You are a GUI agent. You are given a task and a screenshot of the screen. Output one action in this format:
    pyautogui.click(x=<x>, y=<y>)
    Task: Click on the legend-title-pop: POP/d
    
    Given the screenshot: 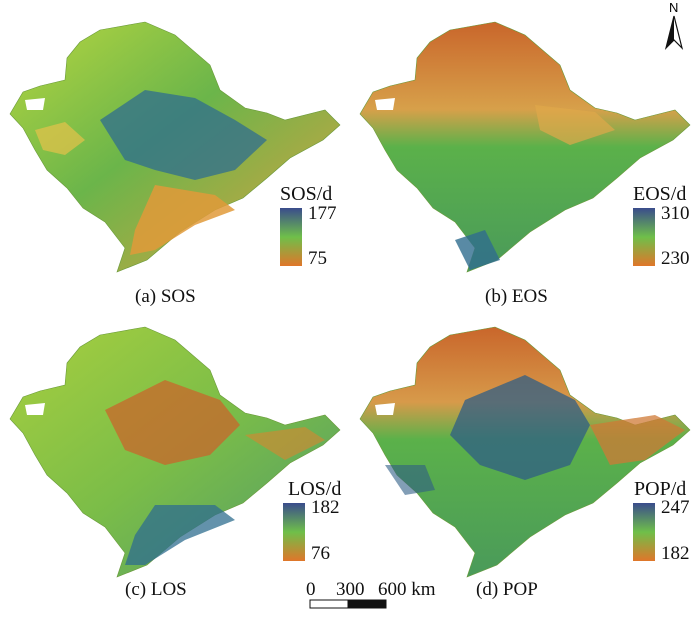 What is the action you would take?
    pyautogui.click(x=660, y=489)
    